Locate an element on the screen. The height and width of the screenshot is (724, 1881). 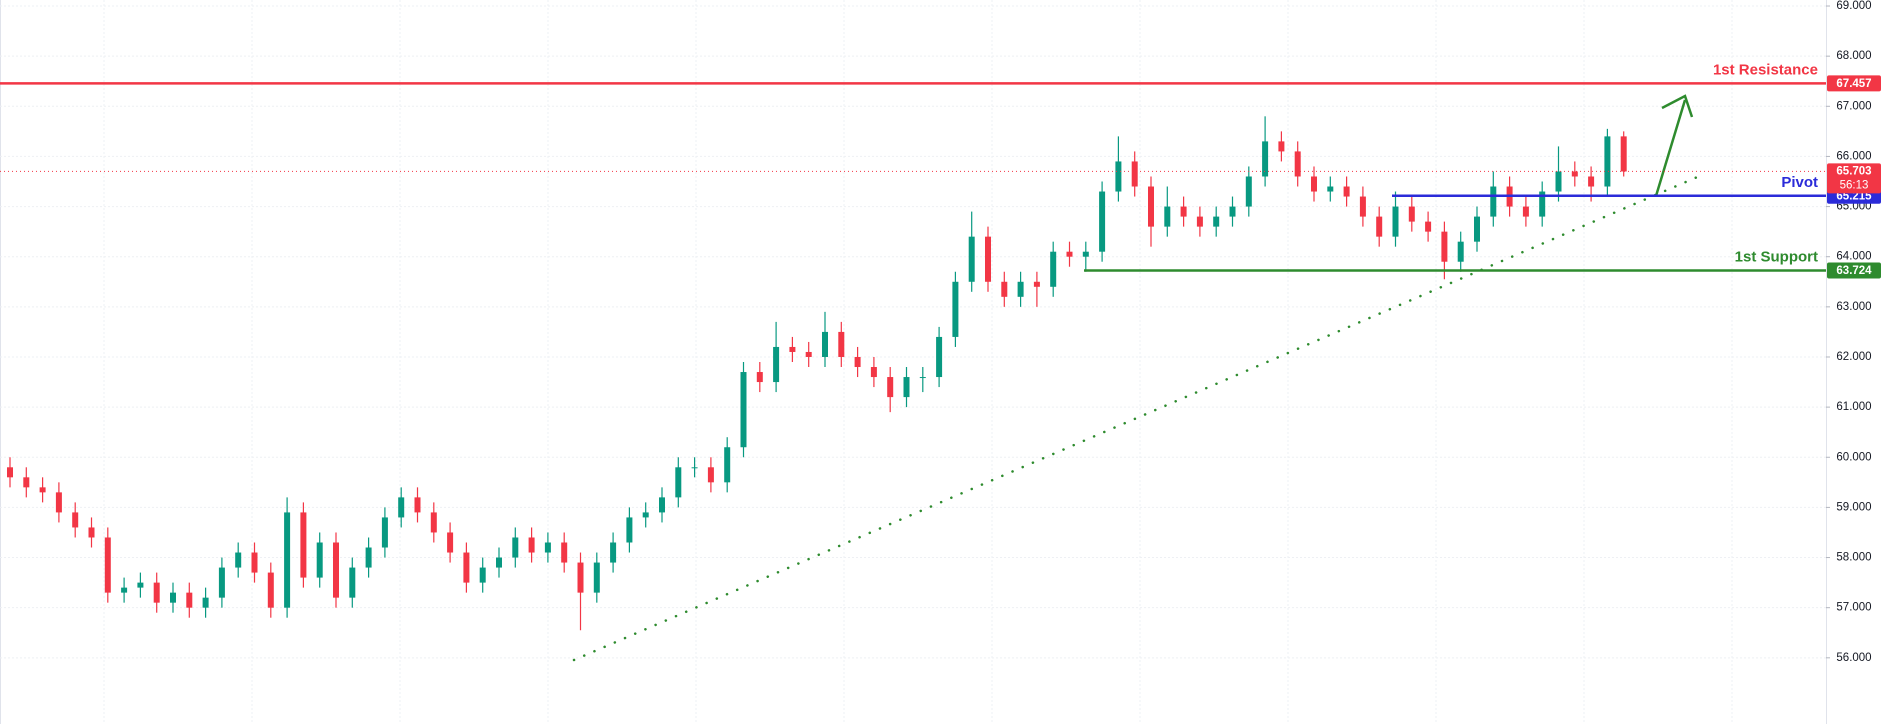
level-badge-label: 67.457 is located at coordinates (1853, 84).